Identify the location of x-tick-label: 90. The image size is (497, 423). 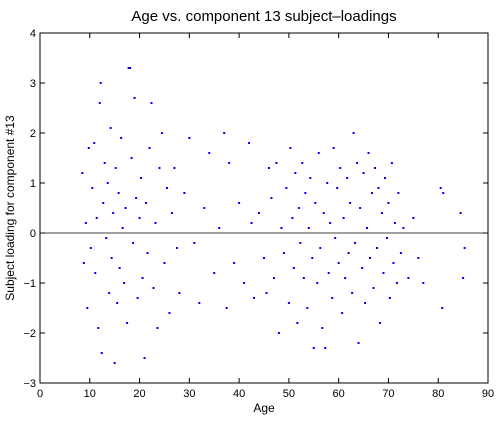
(488, 394).